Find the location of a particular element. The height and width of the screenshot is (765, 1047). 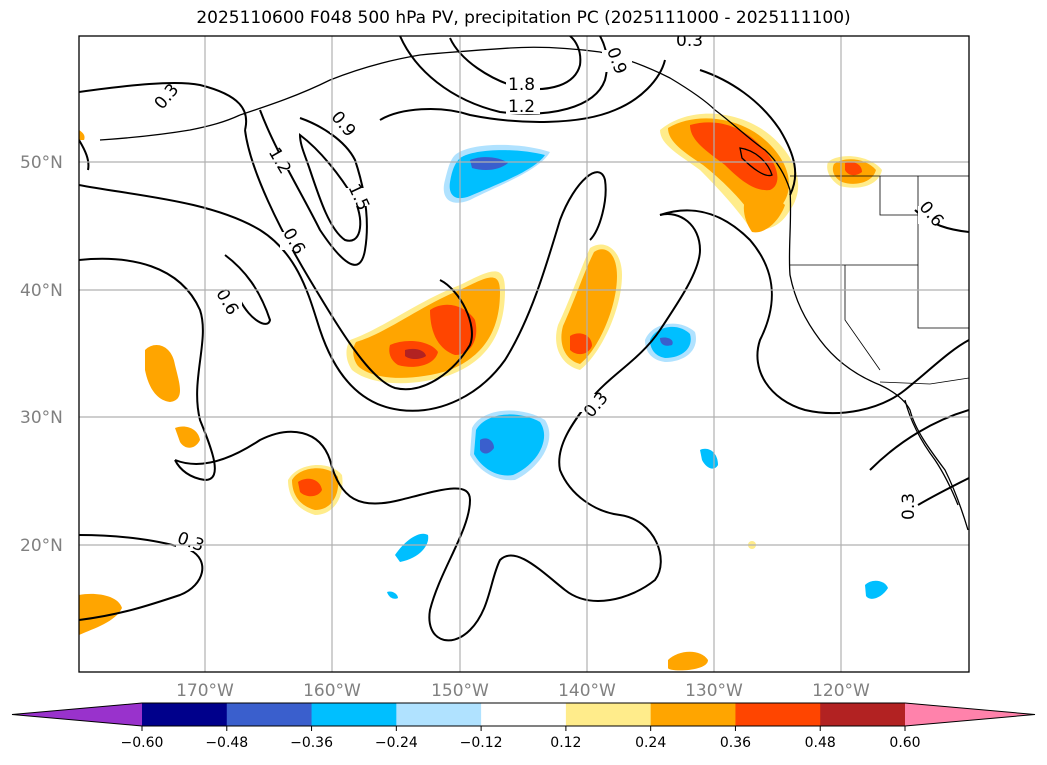

lat-label-30n: 30°N is located at coordinates (41, 418).